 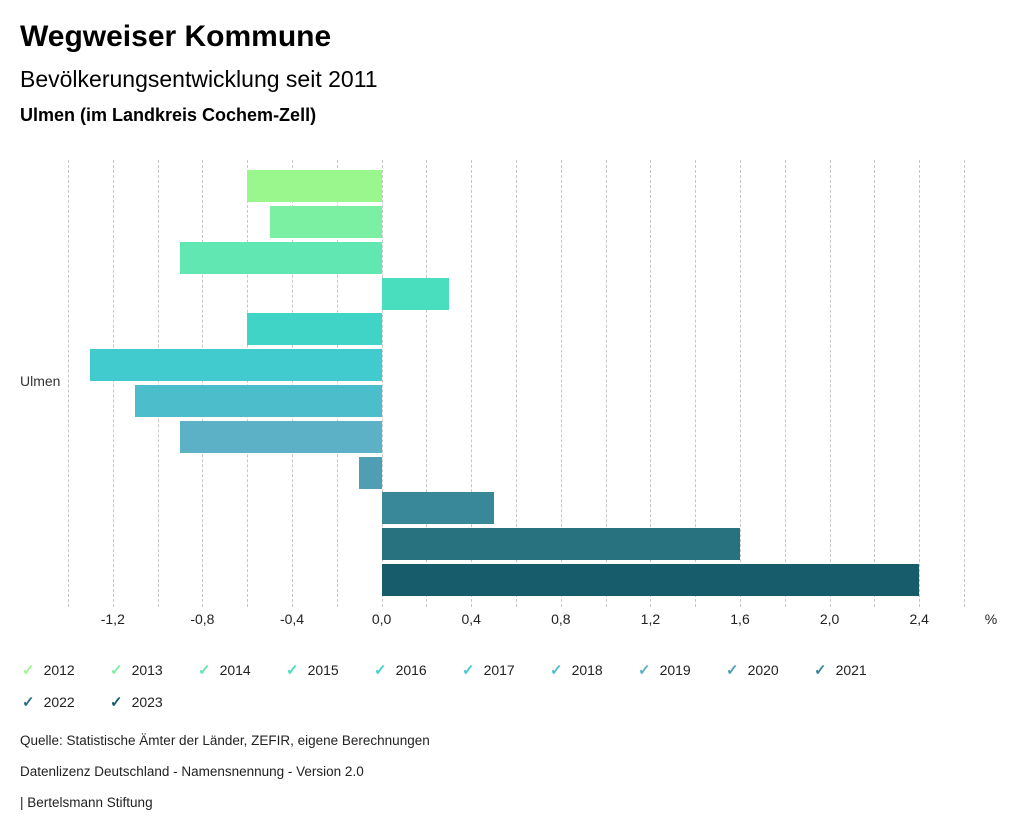 I want to click on legend-year-label: 2015, so click(x=323, y=670).